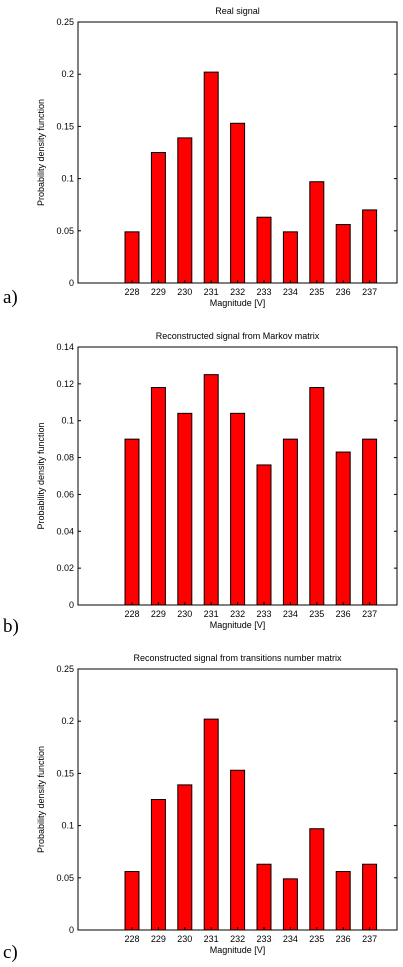 This screenshot has width=403, height=967. What do you see at coordinates (11, 626) in the screenshot?
I see `panel-letter-b: b)` at bounding box center [11, 626].